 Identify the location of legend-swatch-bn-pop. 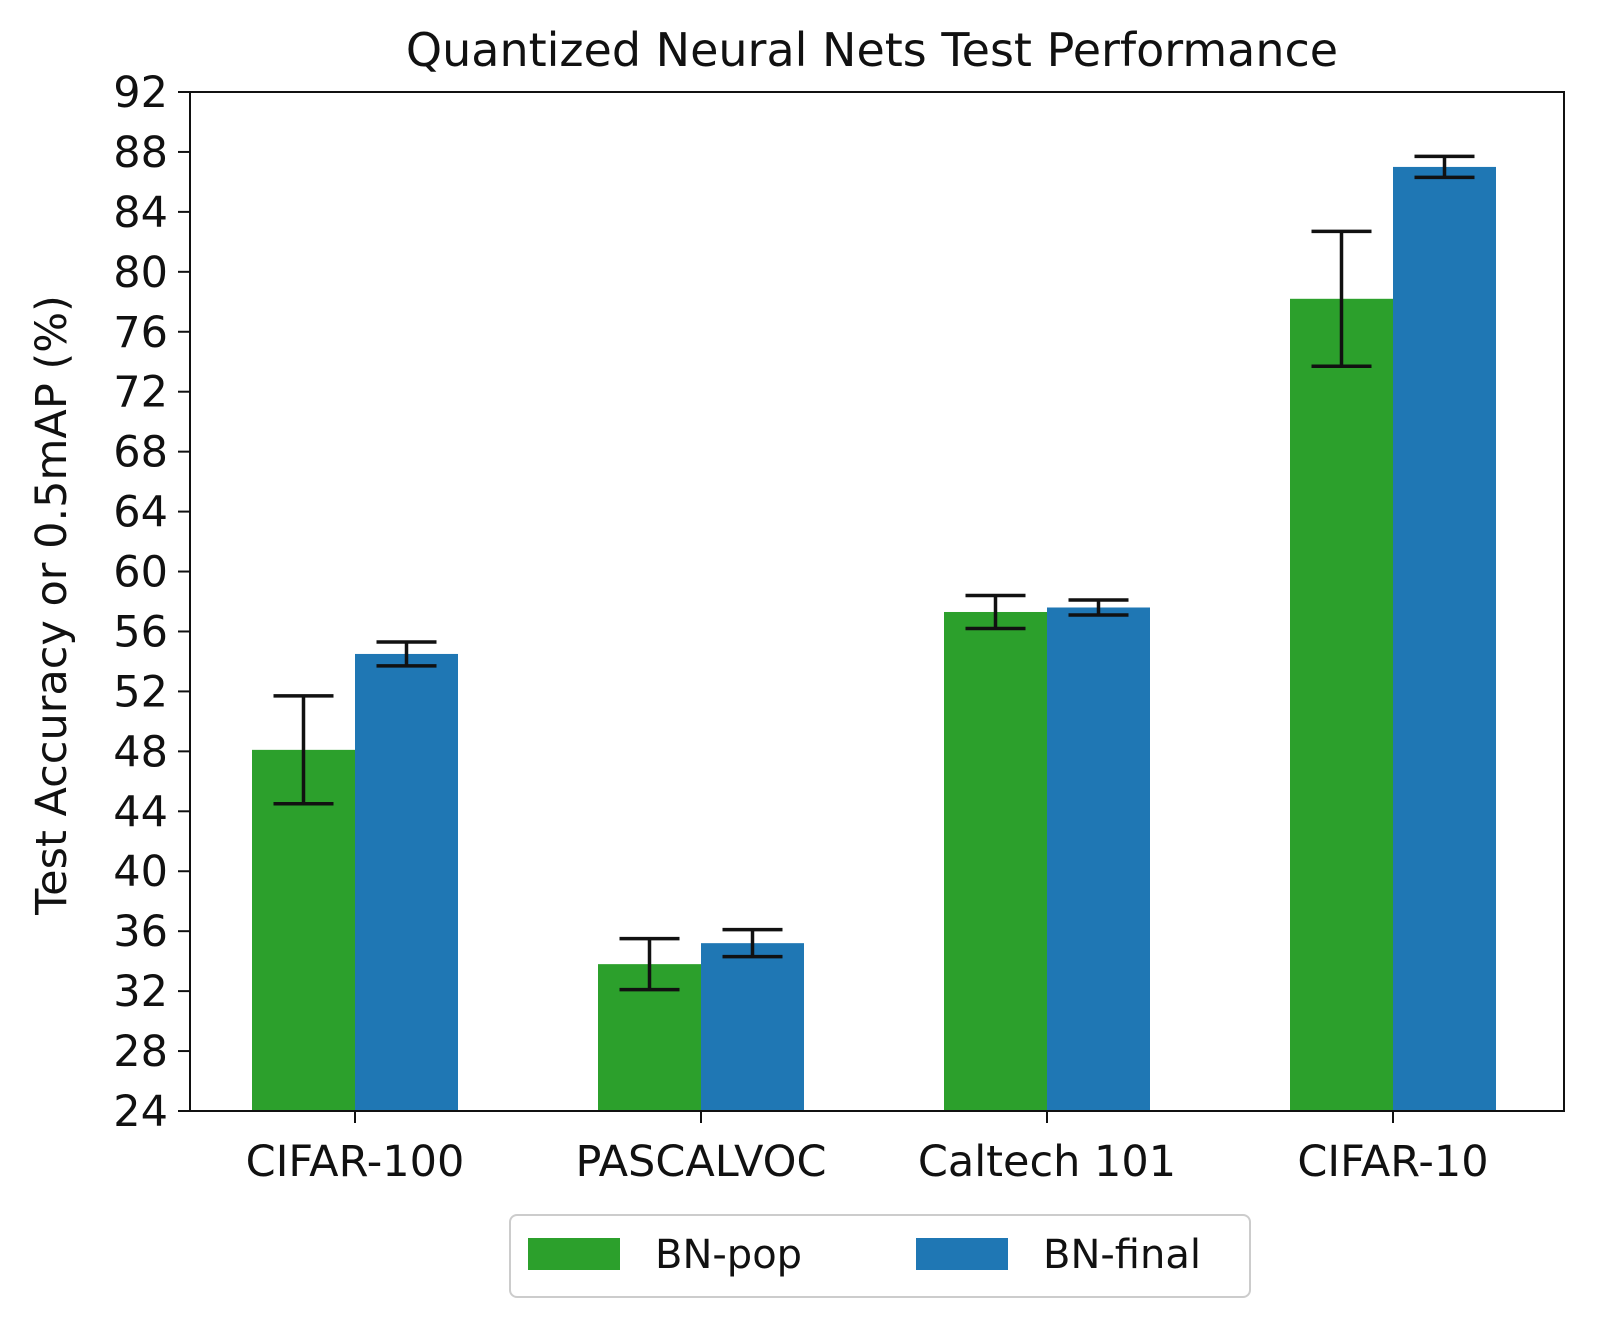
(574, 1254).